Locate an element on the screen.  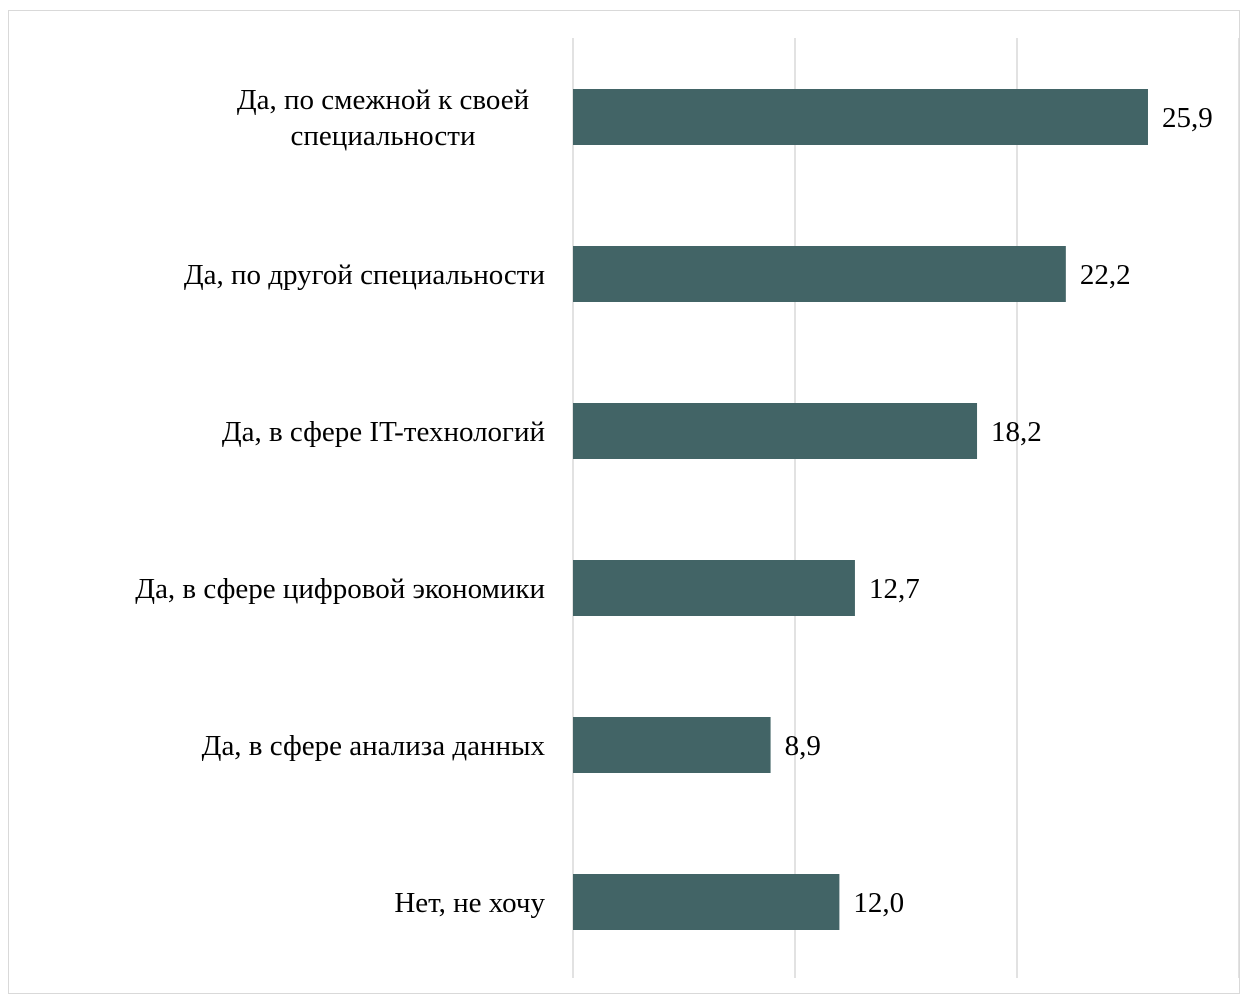
value-label-6: 12,0 is located at coordinates (878, 903).